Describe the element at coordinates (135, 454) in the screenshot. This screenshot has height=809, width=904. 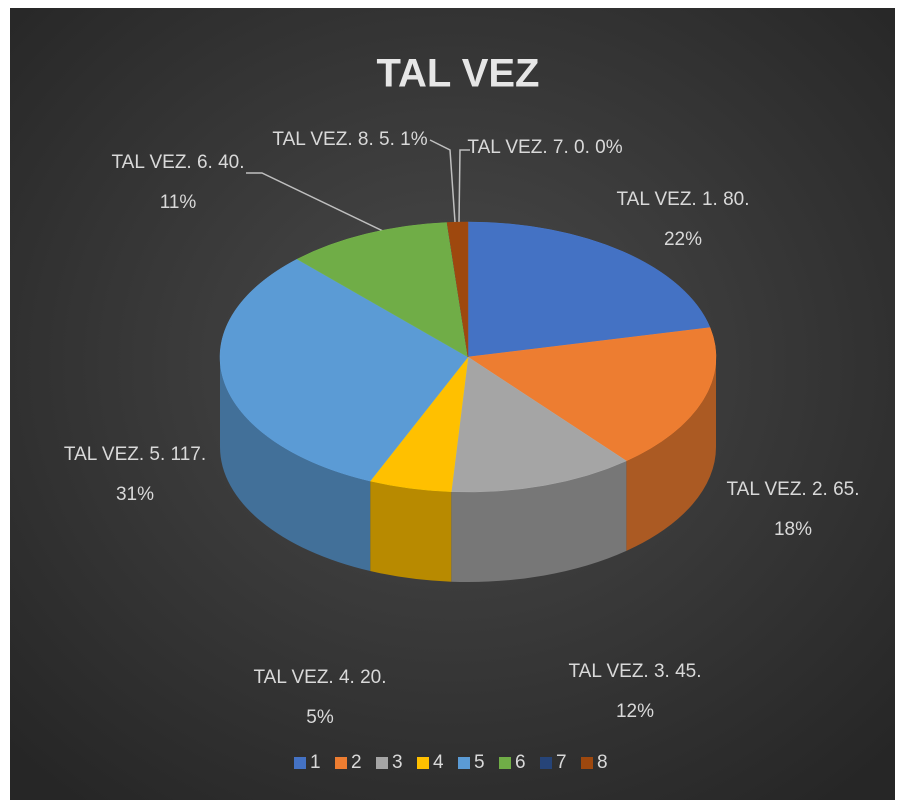
I see `data-label: TAL VEZ. 5. 117.` at that location.